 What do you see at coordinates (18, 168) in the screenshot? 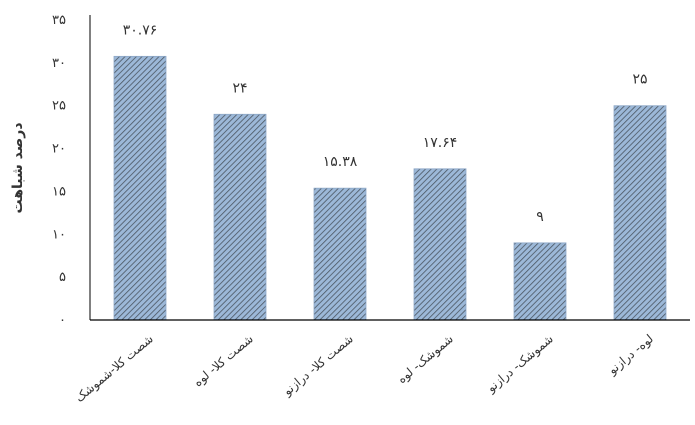
I see `y-axis-label: درصد شباهت` at bounding box center [18, 168].